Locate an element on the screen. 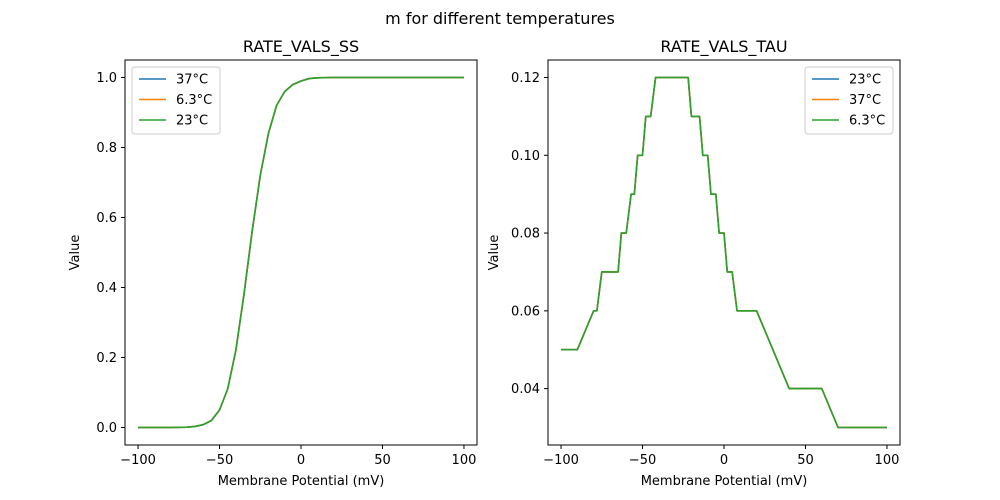 The width and height of the screenshot is (1000, 500). y-tick-label: 0.8 is located at coordinates (106, 148).